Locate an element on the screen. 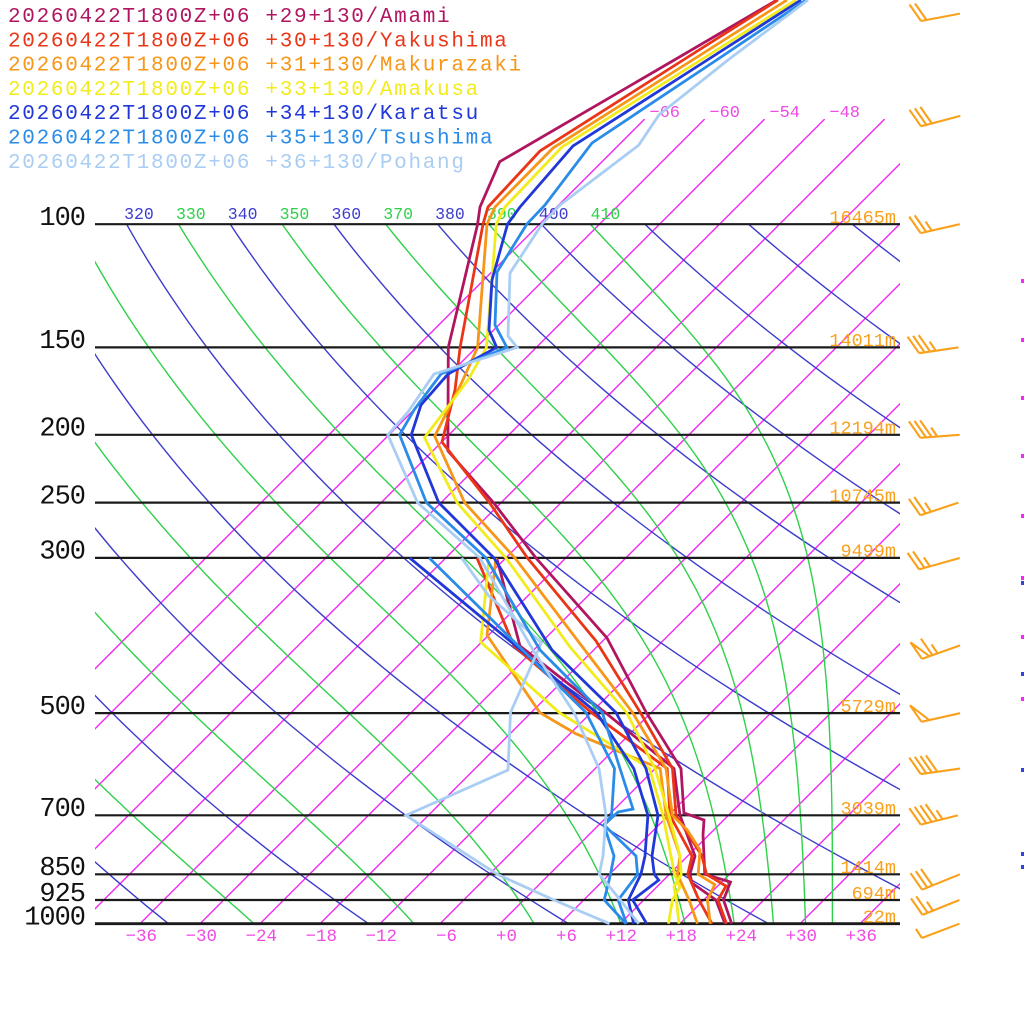 The height and width of the screenshot is (1029, 1024). svg-text: 700 is located at coordinates (62, 810).